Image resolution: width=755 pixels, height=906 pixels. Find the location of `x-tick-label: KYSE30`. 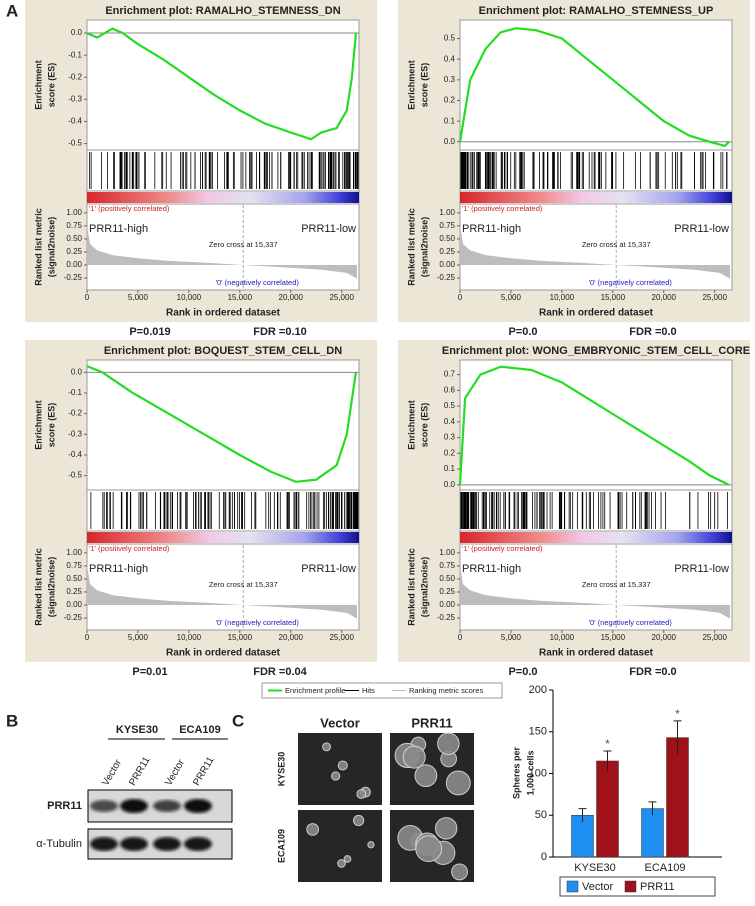

x-tick-label: KYSE30 is located at coordinates (595, 868).